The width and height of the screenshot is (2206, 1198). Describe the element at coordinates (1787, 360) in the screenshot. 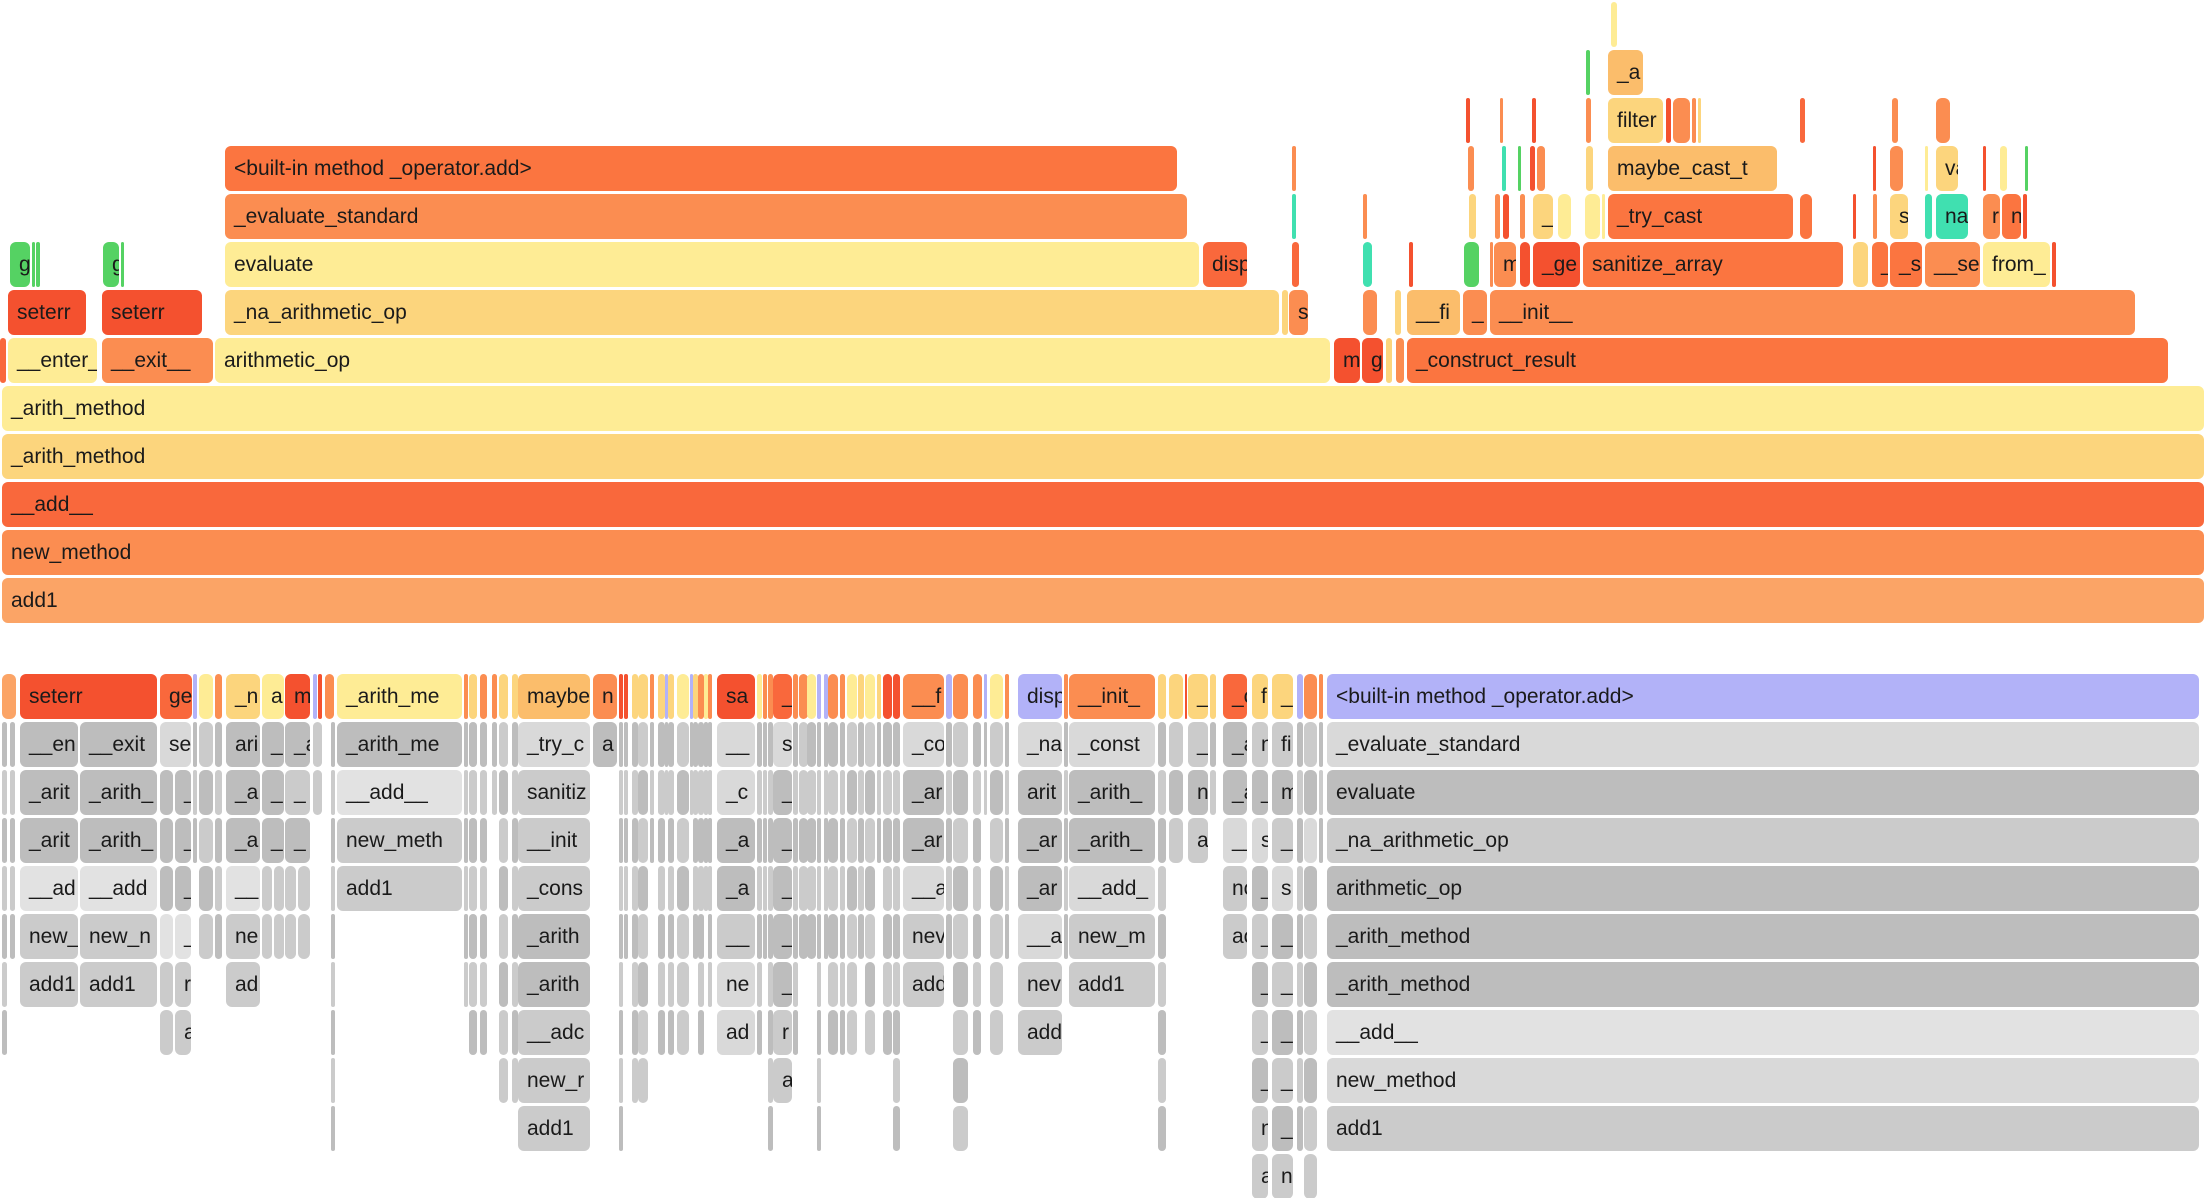

I see `frame-_construct_result: _construct_result` at that location.